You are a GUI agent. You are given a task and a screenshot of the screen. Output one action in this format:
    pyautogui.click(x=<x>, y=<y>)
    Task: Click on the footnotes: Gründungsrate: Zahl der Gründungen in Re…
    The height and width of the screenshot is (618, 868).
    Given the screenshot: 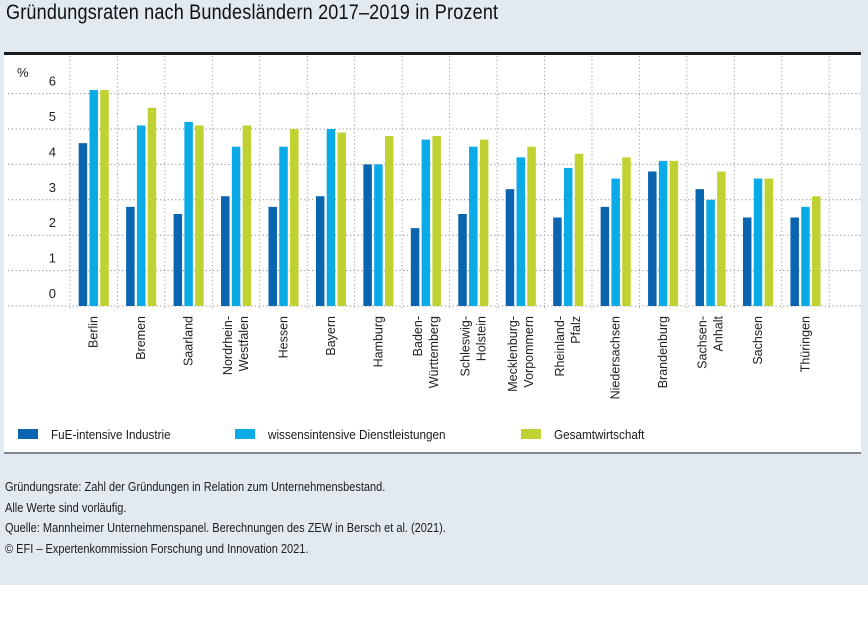 What is the action you would take?
    pyautogui.click(x=255, y=518)
    